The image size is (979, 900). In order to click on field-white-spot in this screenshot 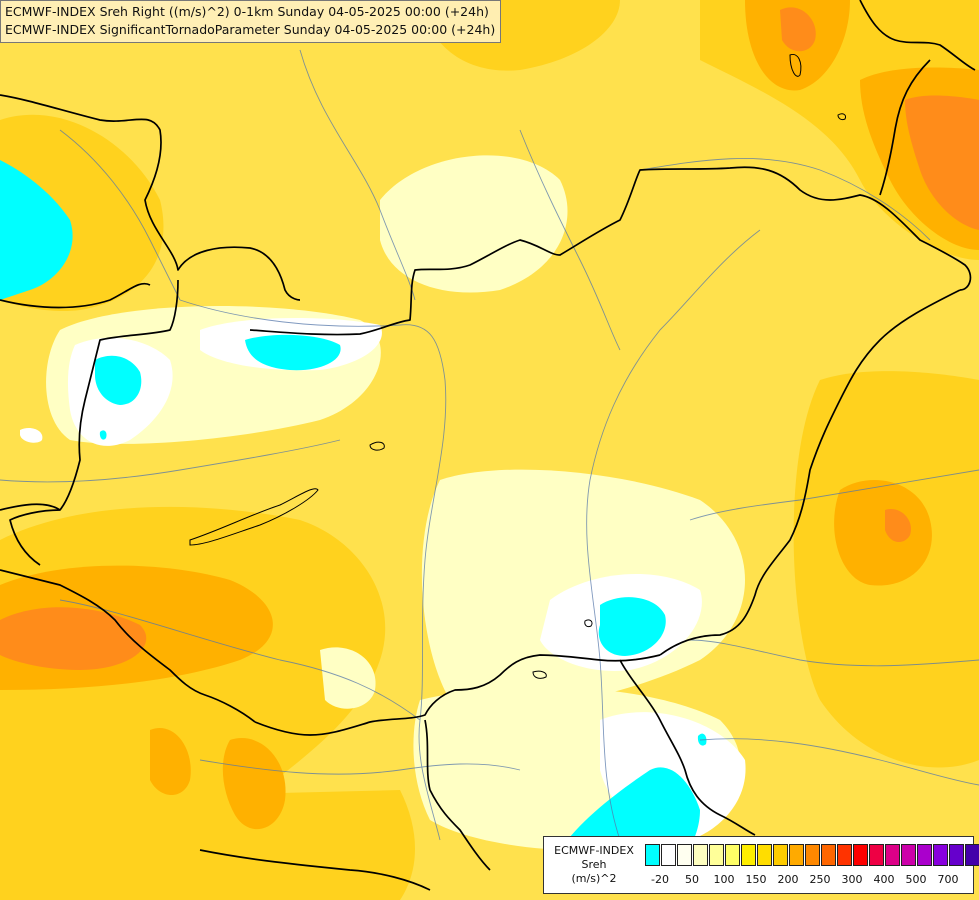, I will do `click(31, 435)`.